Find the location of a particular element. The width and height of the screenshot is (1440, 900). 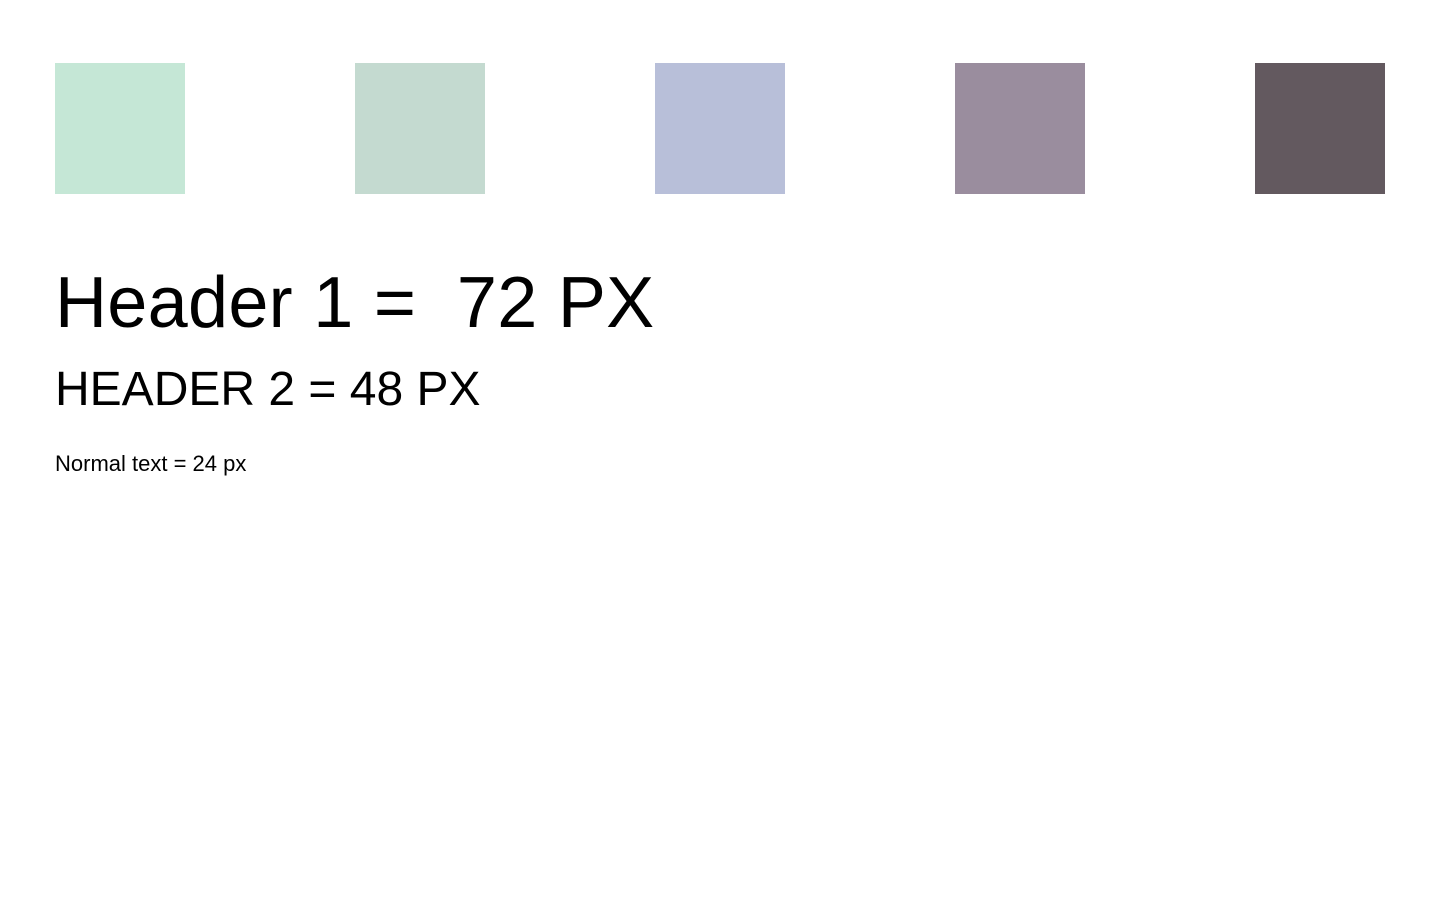

header-1-sample: Header 1 = 72 PX is located at coordinates (355, 303).